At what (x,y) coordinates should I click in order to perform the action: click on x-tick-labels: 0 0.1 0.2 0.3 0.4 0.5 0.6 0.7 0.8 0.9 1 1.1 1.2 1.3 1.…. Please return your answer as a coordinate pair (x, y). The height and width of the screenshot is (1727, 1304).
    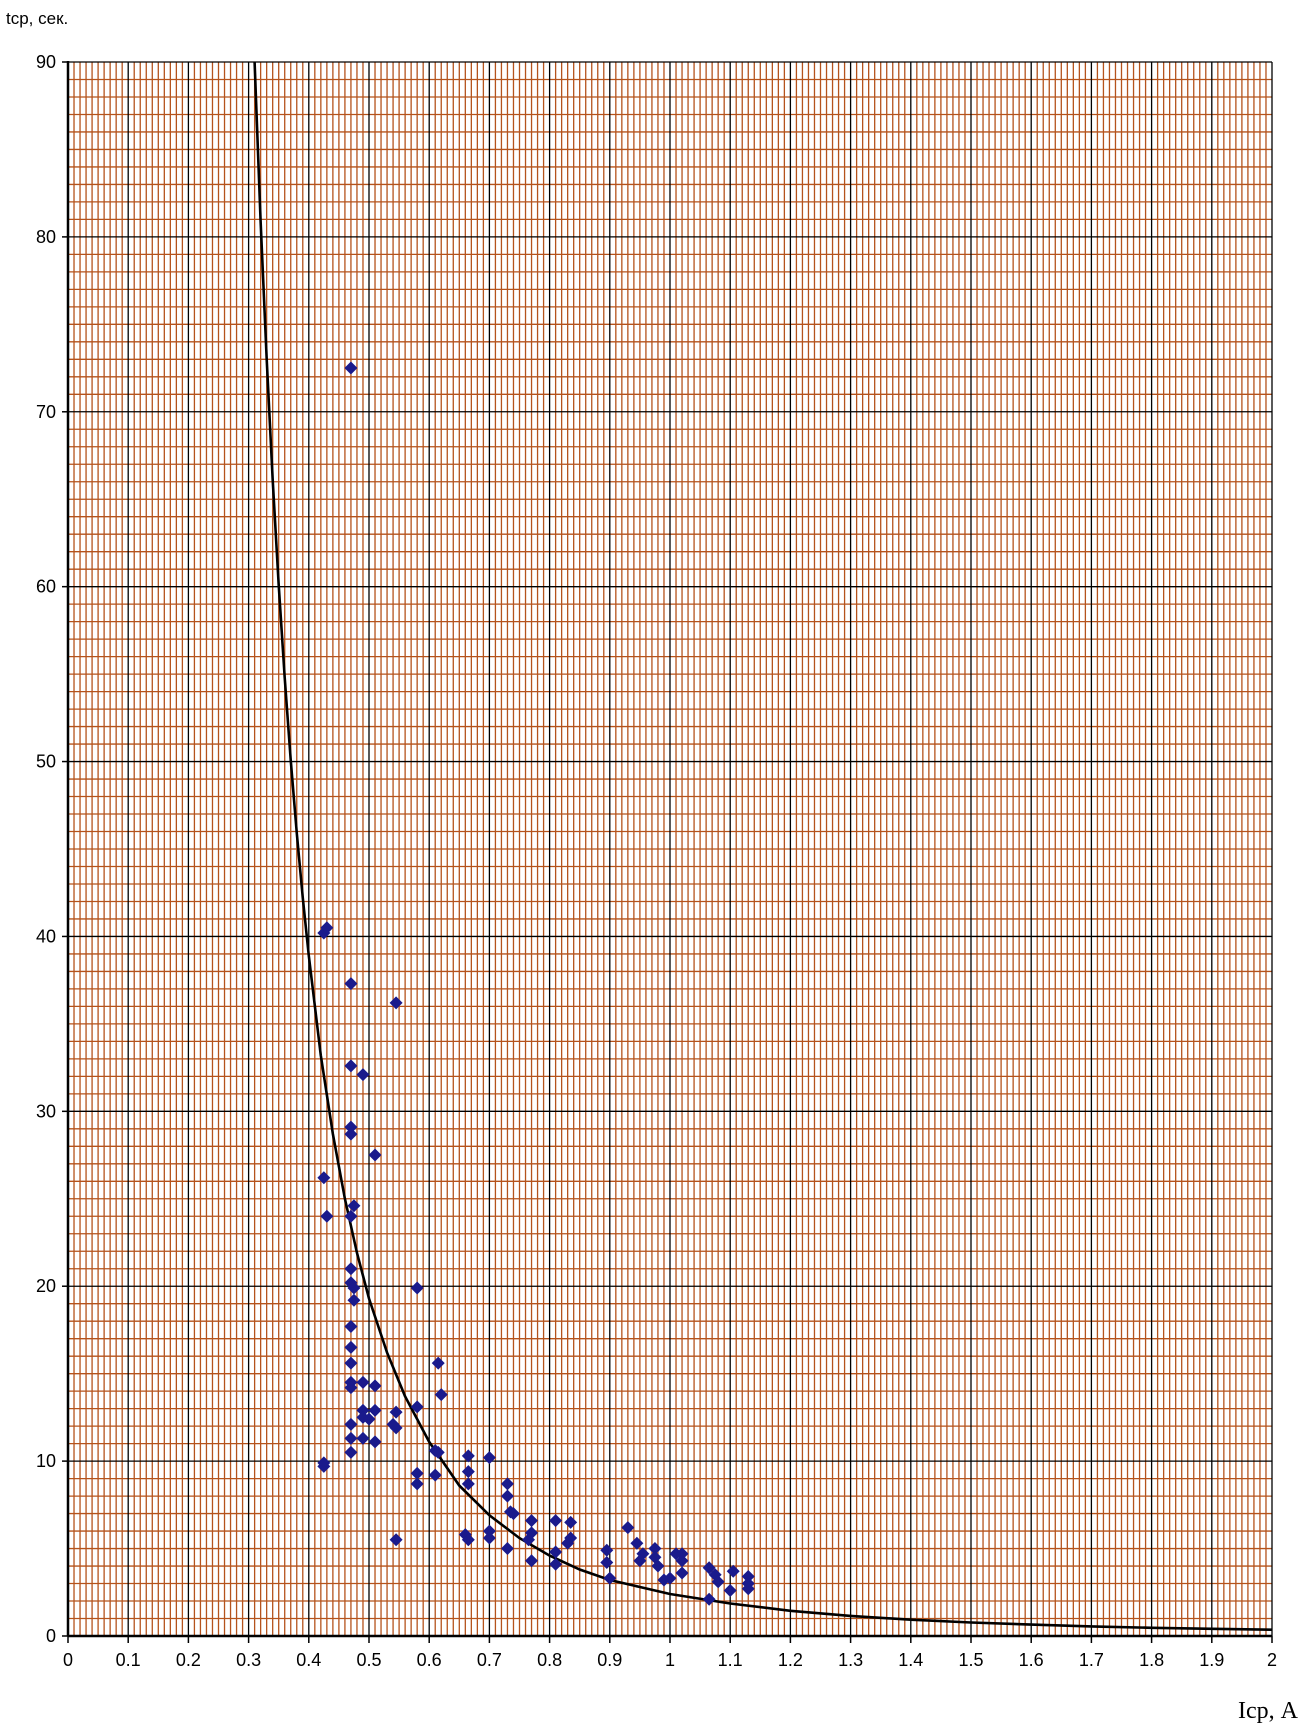
    Looking at the image, I should click on (670, 1660).